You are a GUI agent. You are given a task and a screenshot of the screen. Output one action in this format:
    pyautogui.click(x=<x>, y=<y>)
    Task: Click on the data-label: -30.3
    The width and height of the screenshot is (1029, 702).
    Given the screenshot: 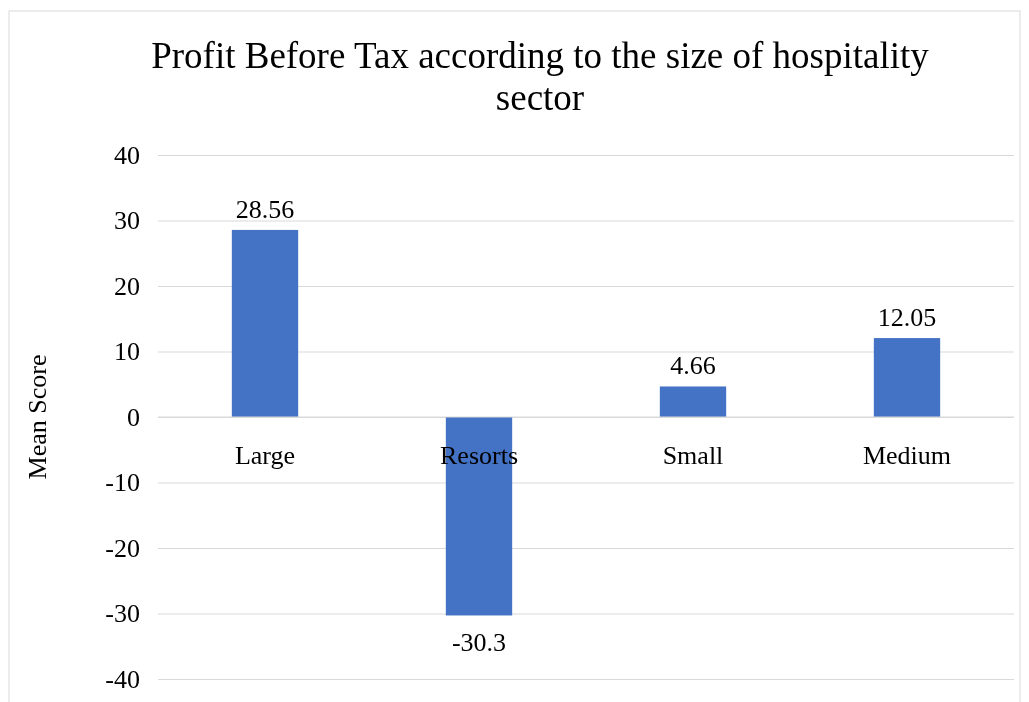 What is the action you would take?
    pyautogui.click(x=479, y=643)
    